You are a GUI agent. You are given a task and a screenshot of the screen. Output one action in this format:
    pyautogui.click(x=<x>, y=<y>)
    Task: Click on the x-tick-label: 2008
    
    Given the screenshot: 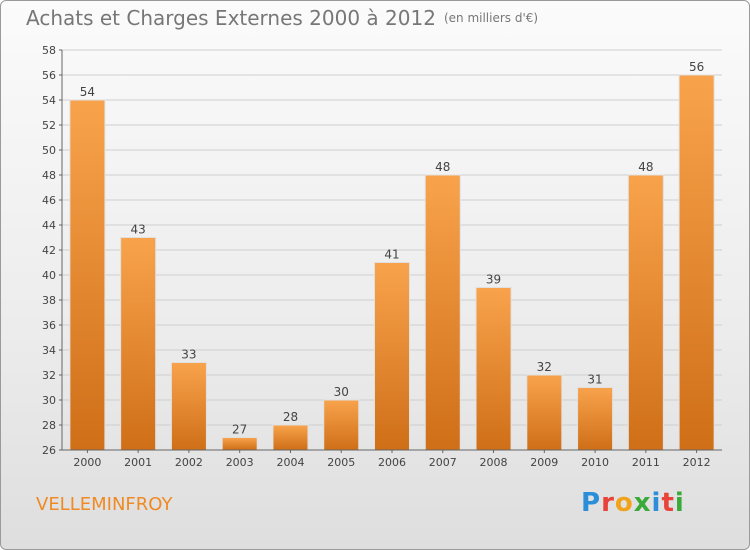 What is the action you would take?
    pyautogui.click(x=494, y=462)
    